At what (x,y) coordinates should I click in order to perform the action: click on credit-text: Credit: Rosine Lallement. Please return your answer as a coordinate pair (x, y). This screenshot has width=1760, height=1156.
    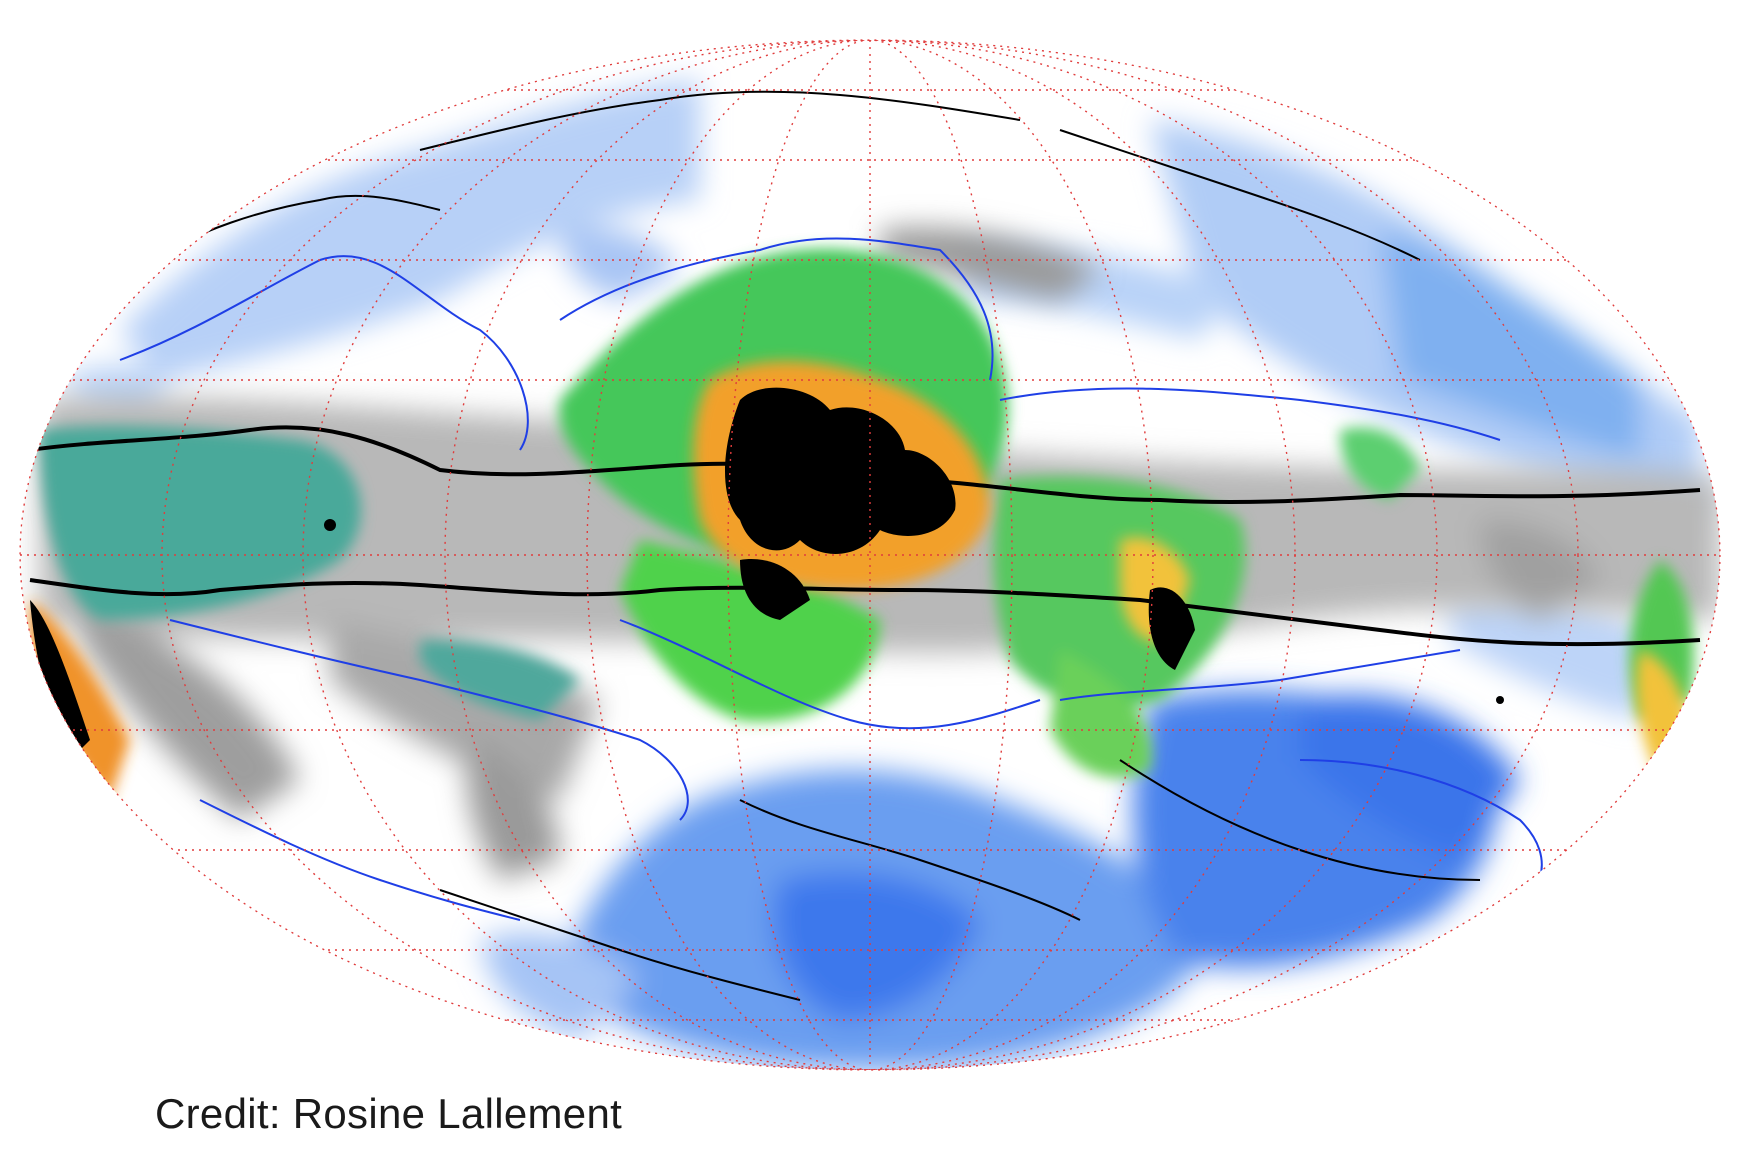
    Looking at the image, I should click on (389, 1113).